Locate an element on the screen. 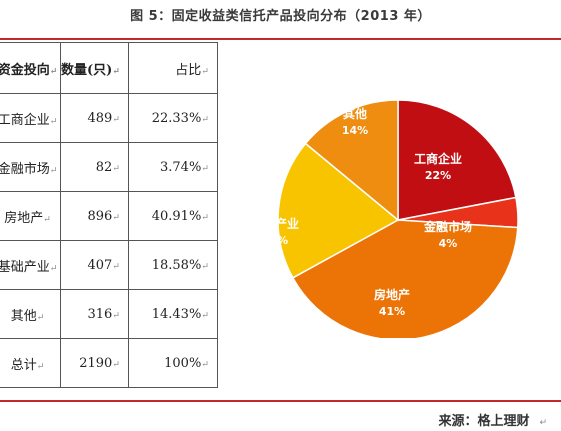  table-cell: 407↵ is located at coordinates (94, 265).